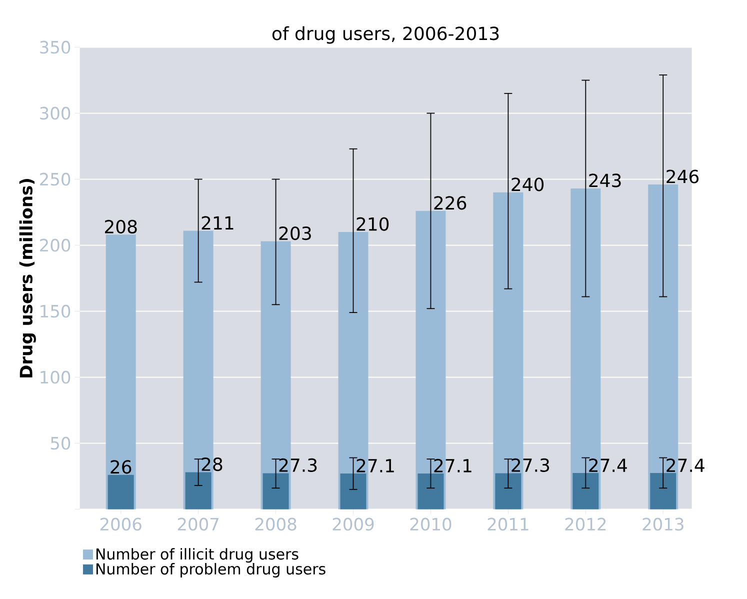 This screenshot has width=747, height=599. What do you see at coordinates (353, 524) in the screenshot?
I see `x-tick-label: 2009` at bounding box center [353, 524].